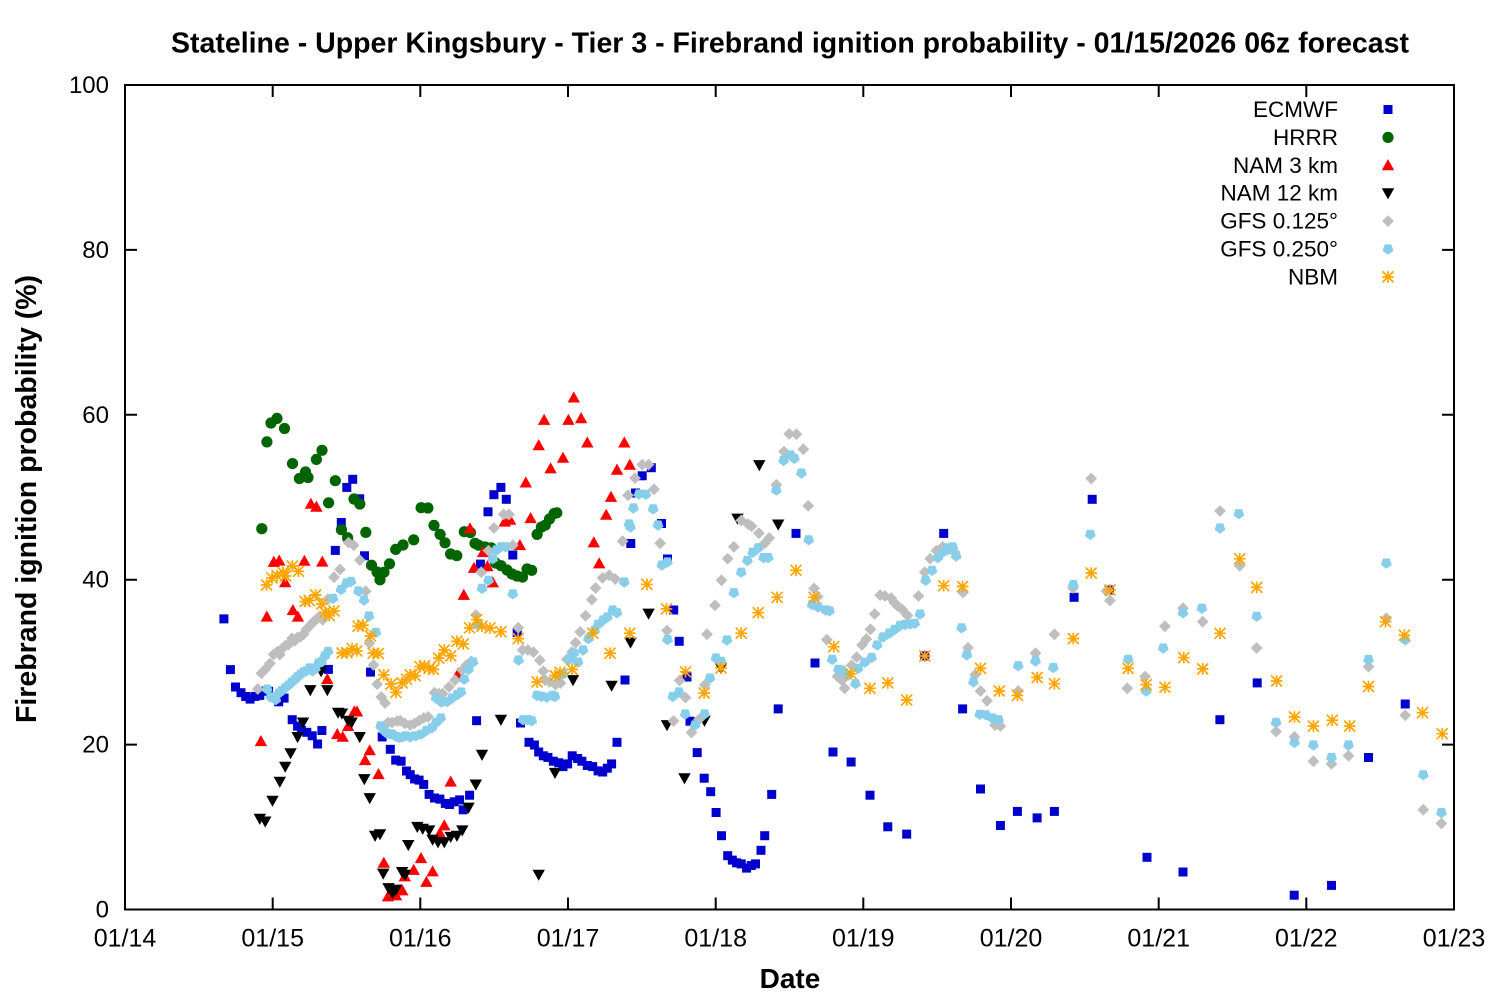 The image size is (1500, 1005). Describe the element at coordinates (1279, 193) in the screenshot. I see `svg-text: NAM 12 km` at that location.